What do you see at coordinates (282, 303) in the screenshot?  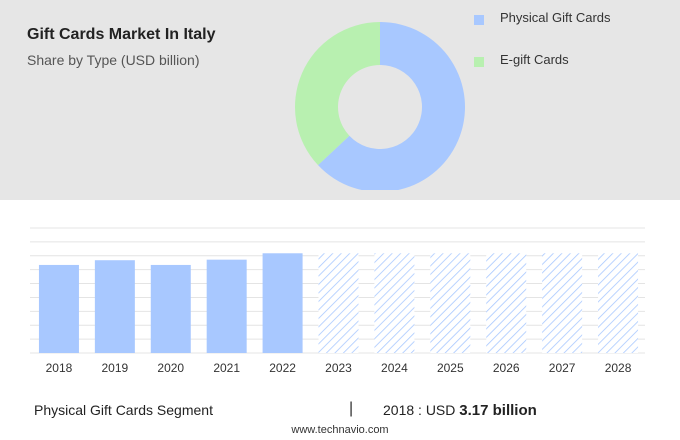 I see `bar-2022` at bounding box center [282, 303].